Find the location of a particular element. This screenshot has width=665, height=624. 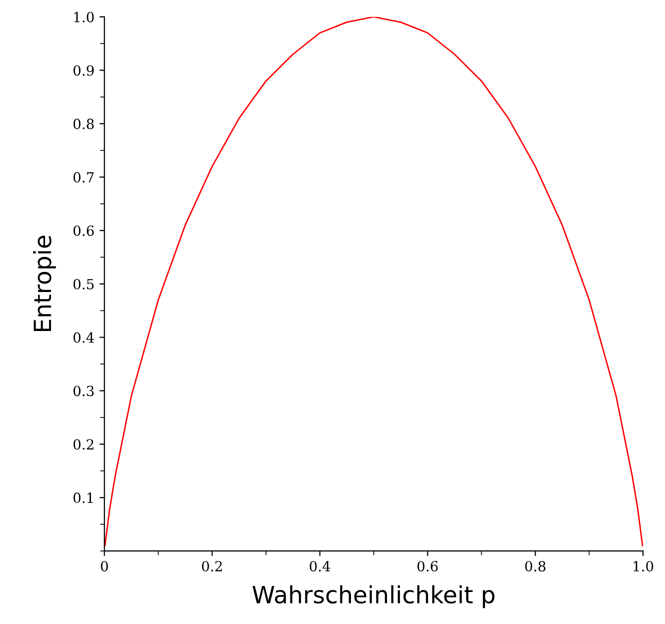

x-axis-title: Wahrscheinlichkeit p is located at coordinates (373, 596).